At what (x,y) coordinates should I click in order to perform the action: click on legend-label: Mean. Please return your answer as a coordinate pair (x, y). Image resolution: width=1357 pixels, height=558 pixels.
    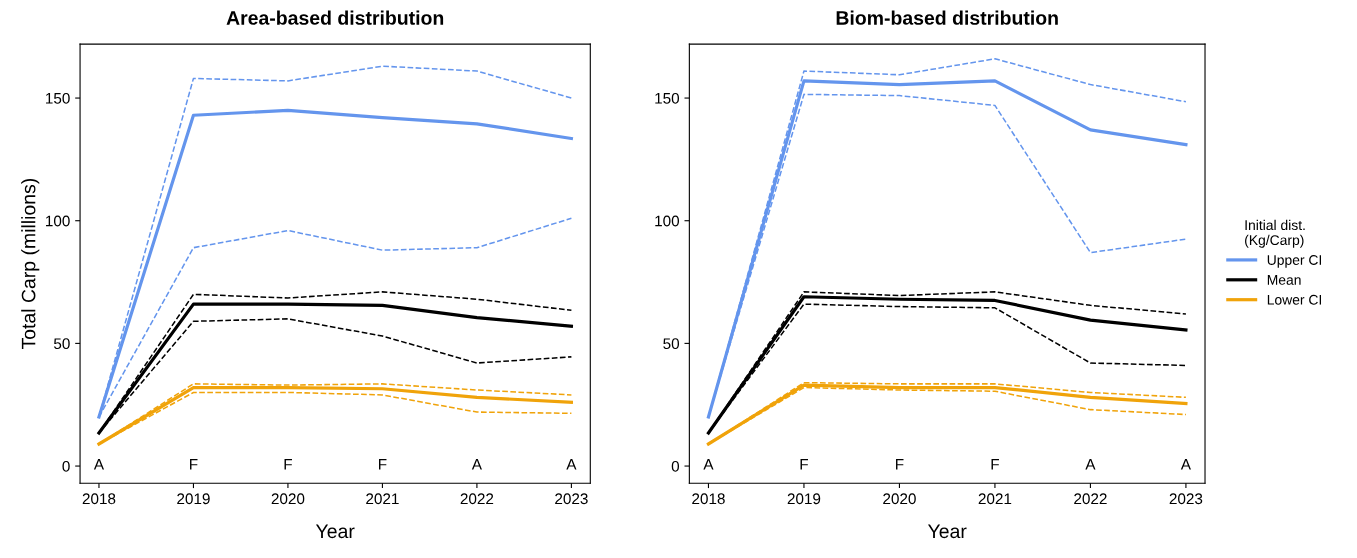
    Looking at the image, I should click on (1284, 280).